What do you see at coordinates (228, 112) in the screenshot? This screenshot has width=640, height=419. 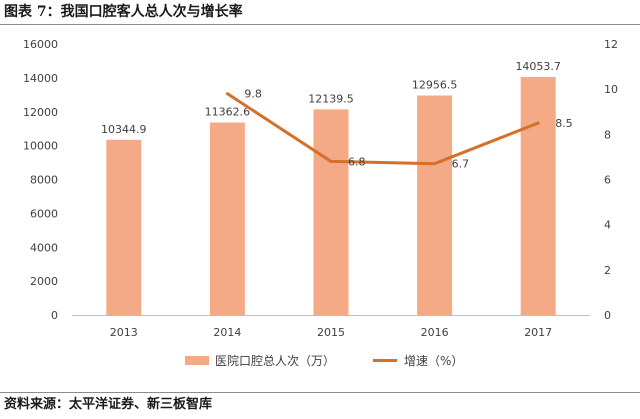 I see `bar-label-2014: 11362.6` at bounding box center [228, 112].